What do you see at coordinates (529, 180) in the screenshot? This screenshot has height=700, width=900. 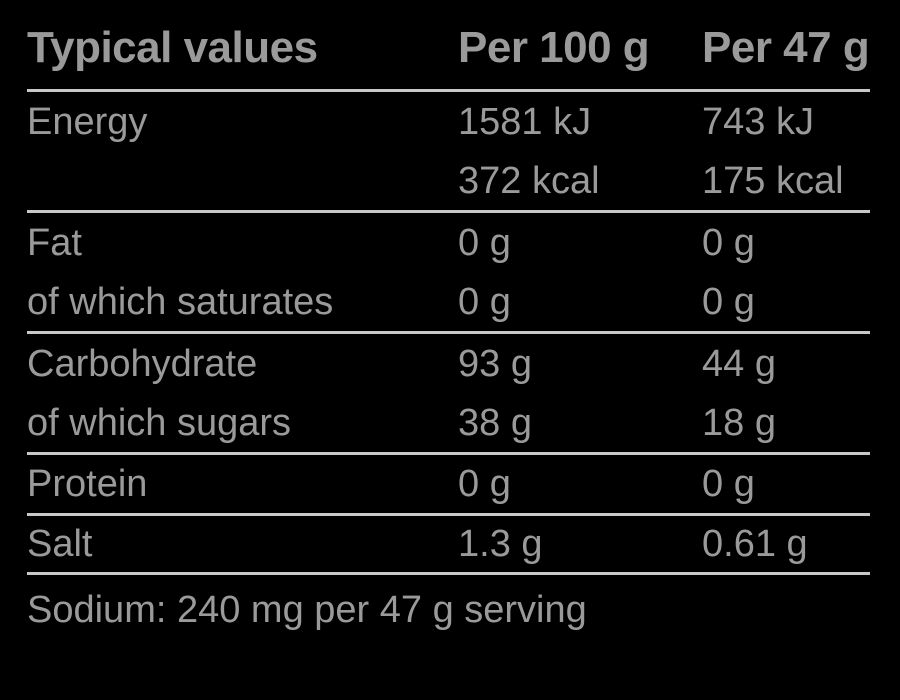 I see `value-per-100g: 372 kcal` at bounding box center [529, 180].